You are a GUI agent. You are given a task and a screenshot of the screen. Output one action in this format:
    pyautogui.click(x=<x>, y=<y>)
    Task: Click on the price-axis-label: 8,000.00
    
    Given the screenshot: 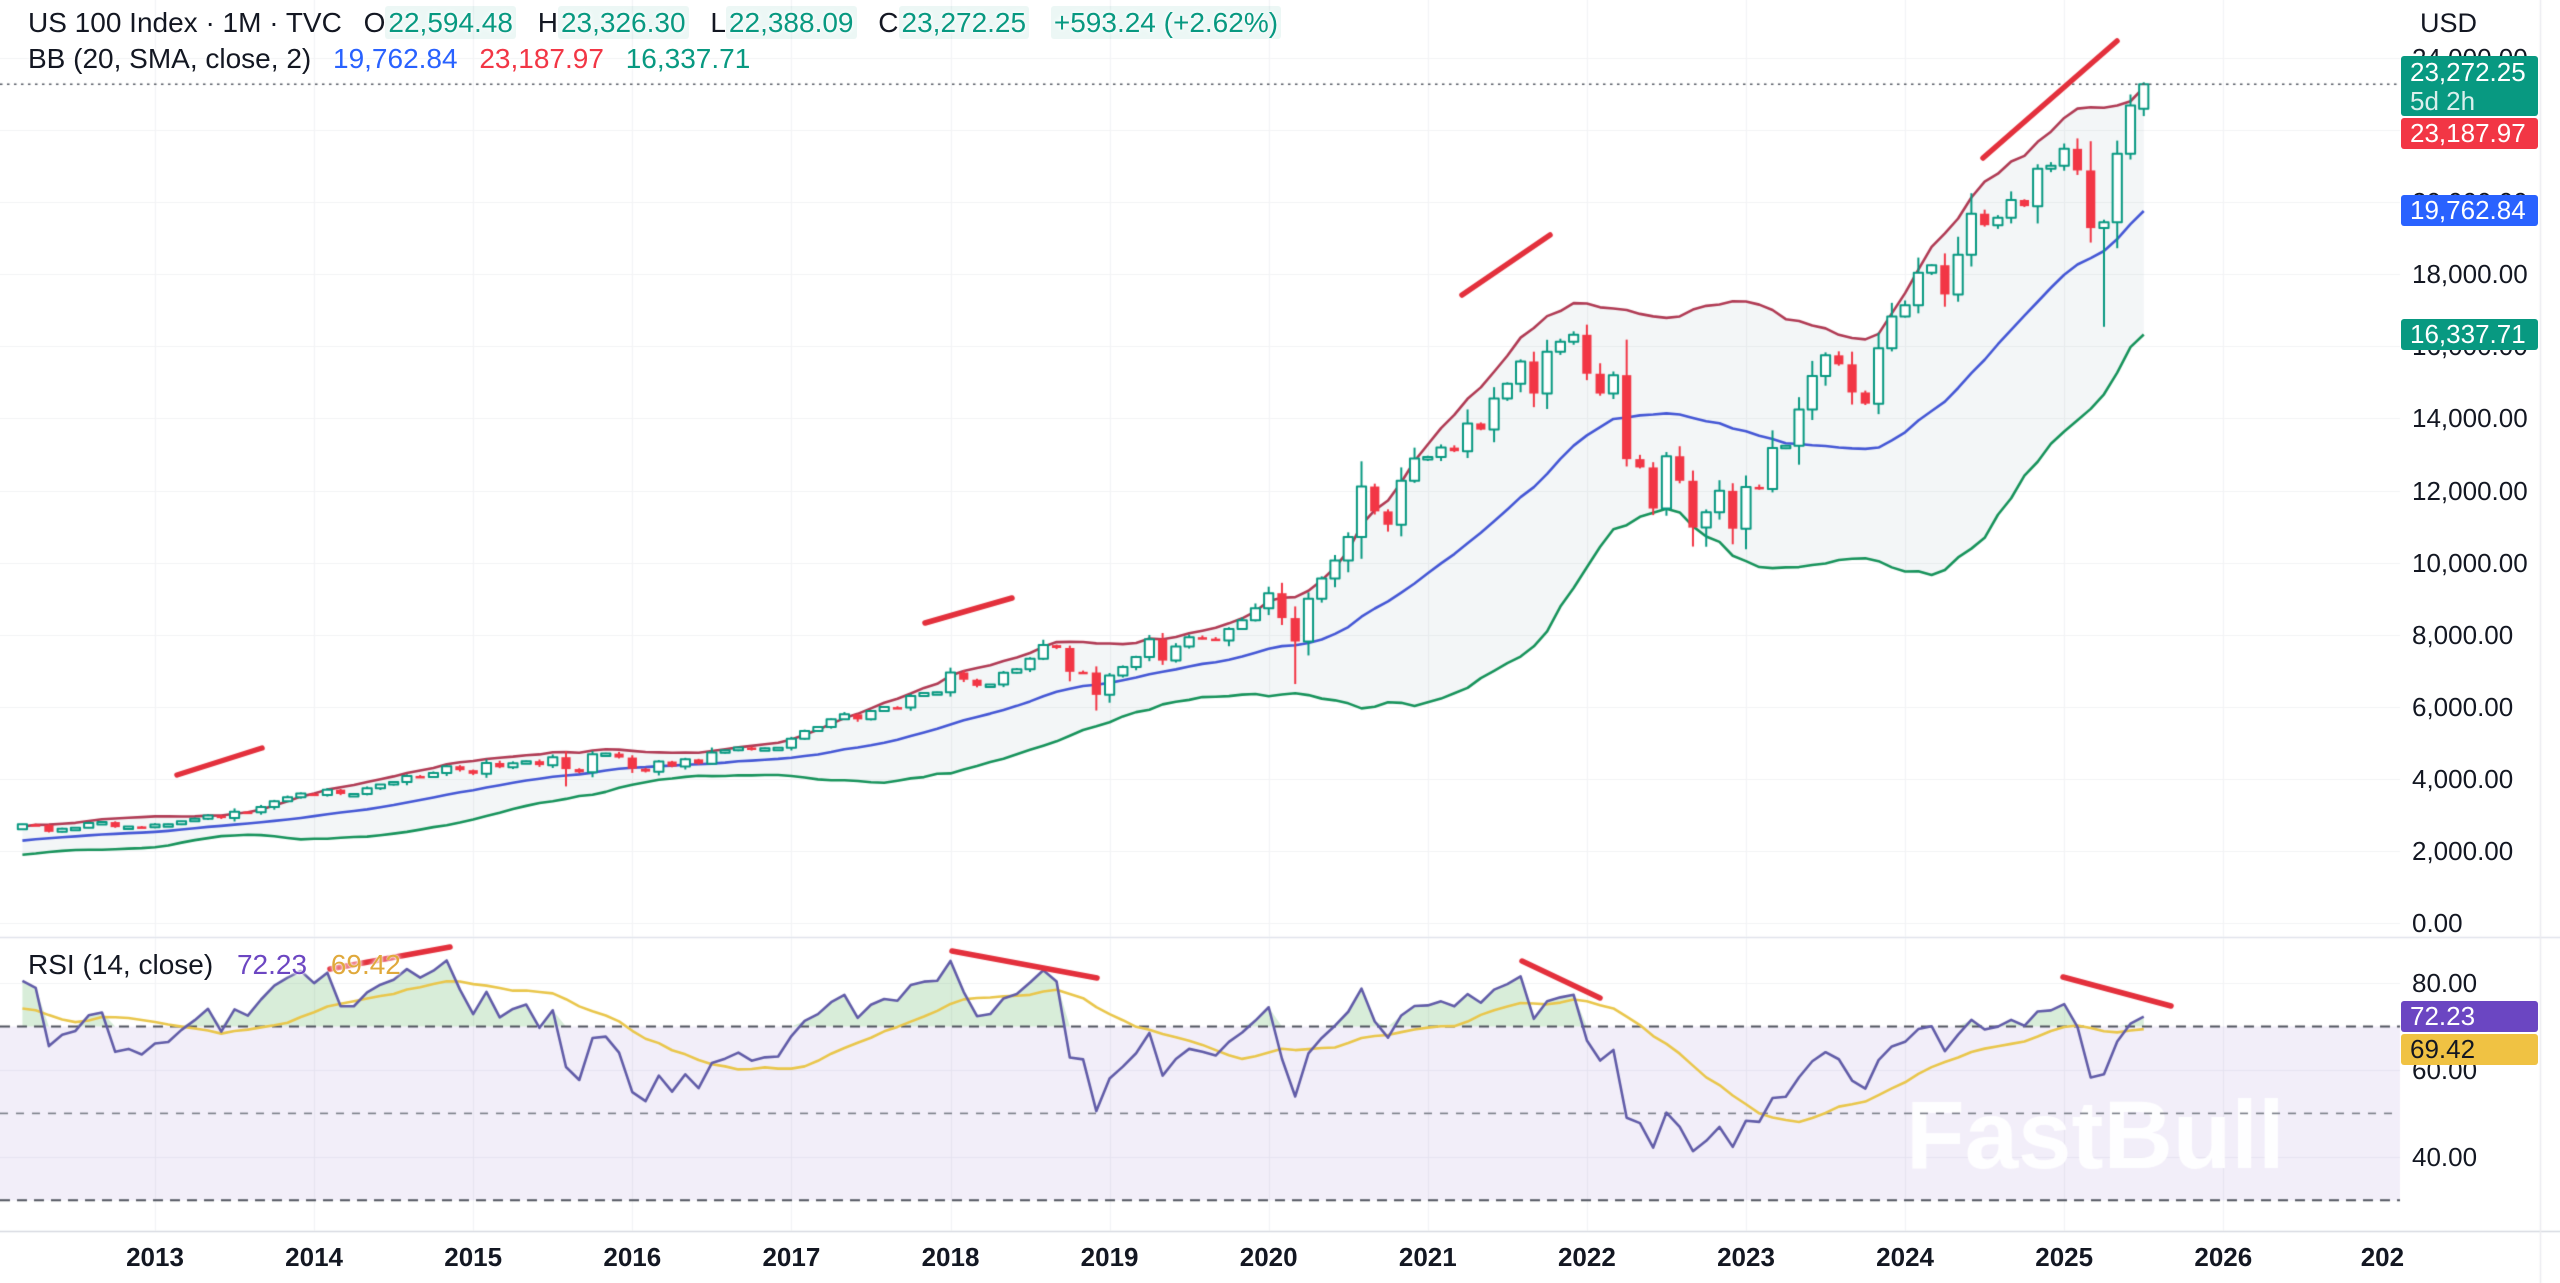 What is the action you would take?
    pyautogui.click(x=2463, y=634)
    